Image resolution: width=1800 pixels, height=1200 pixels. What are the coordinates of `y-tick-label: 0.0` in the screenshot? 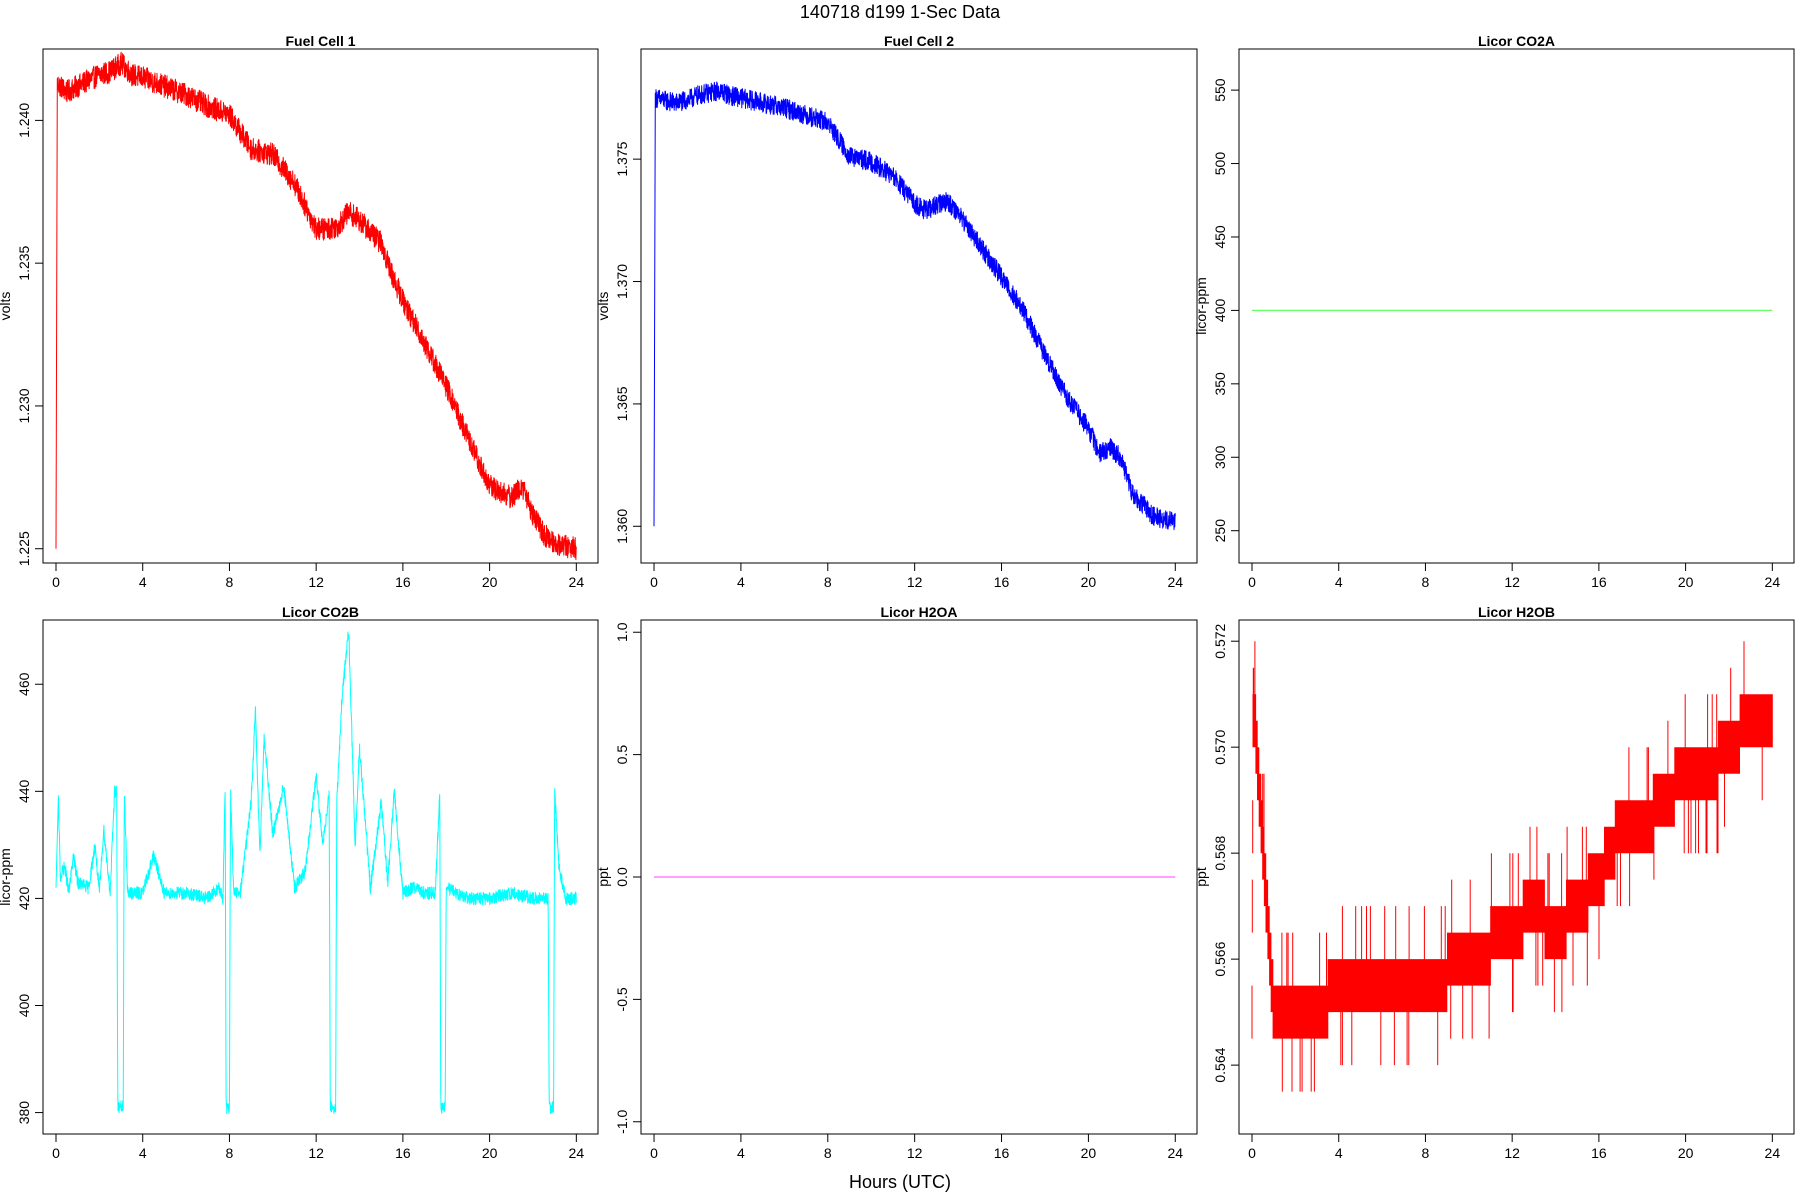 It's located at (622, 877).